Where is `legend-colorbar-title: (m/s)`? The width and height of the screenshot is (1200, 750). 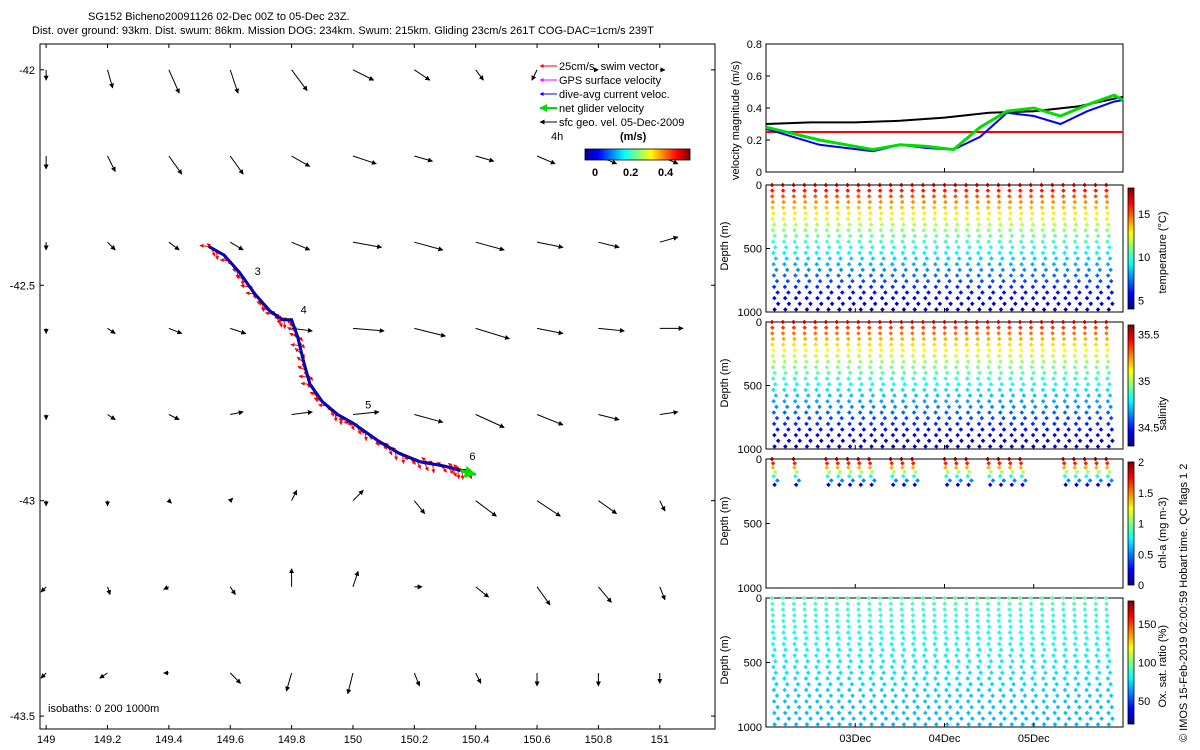 legend-colorbar-title: (m/s) is located at coordinates (633, 137).